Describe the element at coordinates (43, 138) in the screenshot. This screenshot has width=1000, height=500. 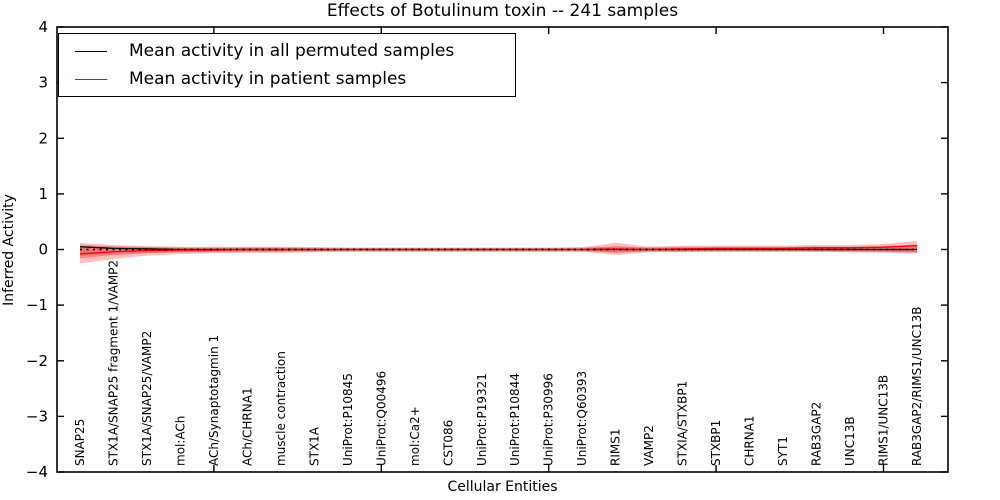
I see `y-tick-label: 2` at that location.